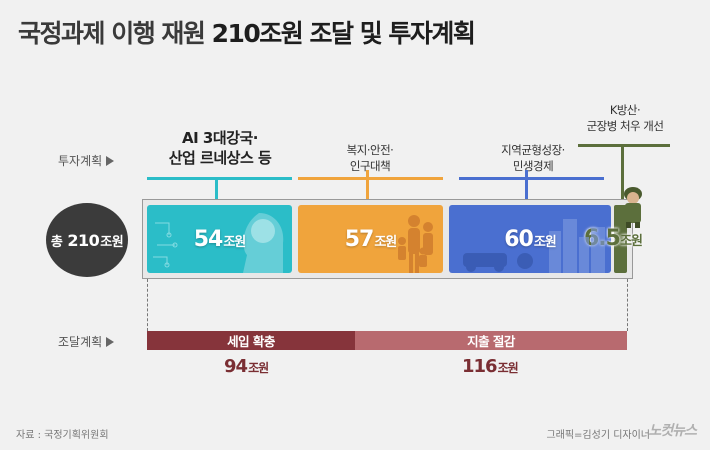 This screenshot has width=710, height=450. What do you see at coordinates (625, 118) in the screenshot?
I see `category-label-defense: K방산· 군장병 처우 개선` at bounding box center [625, 118].